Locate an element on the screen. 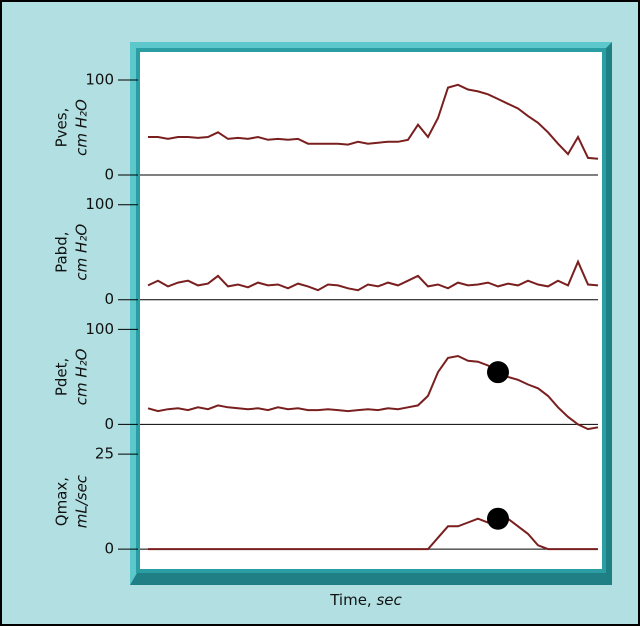 The height and width of the screenshot is (630, 640). x-unit: sec is located at coordinates (389, 600).